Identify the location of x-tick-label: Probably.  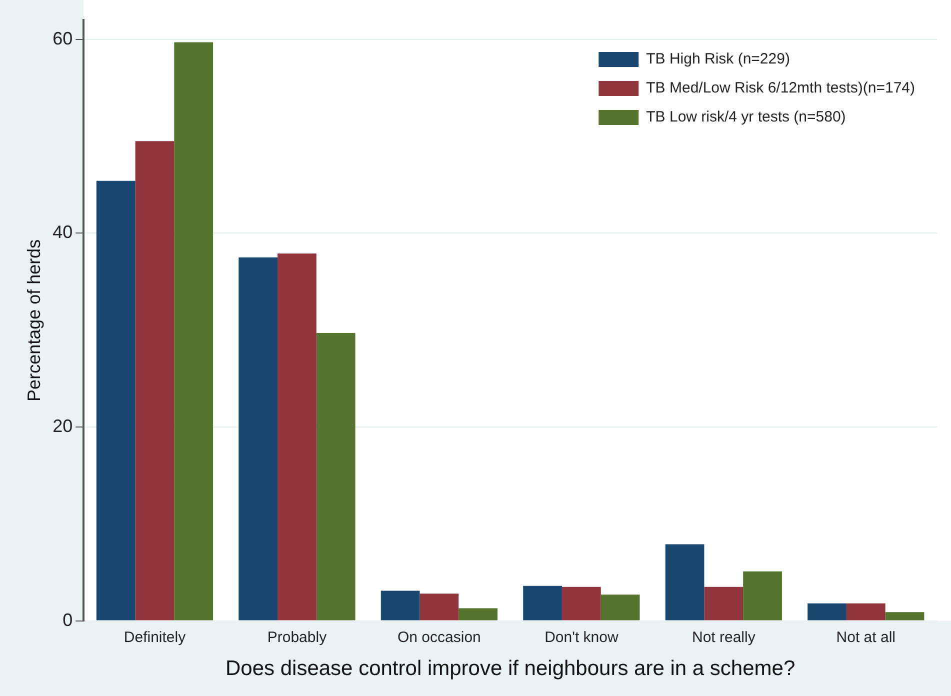
(297, 637).